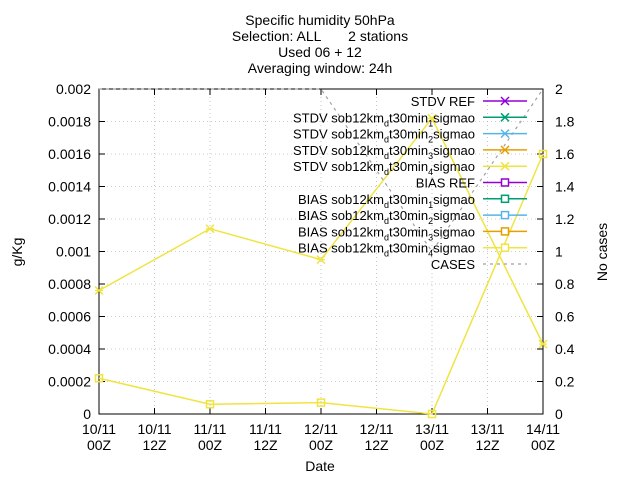 The image size is (640, 480). I want to click on y2-tick-label: 2, so click(559, 89).